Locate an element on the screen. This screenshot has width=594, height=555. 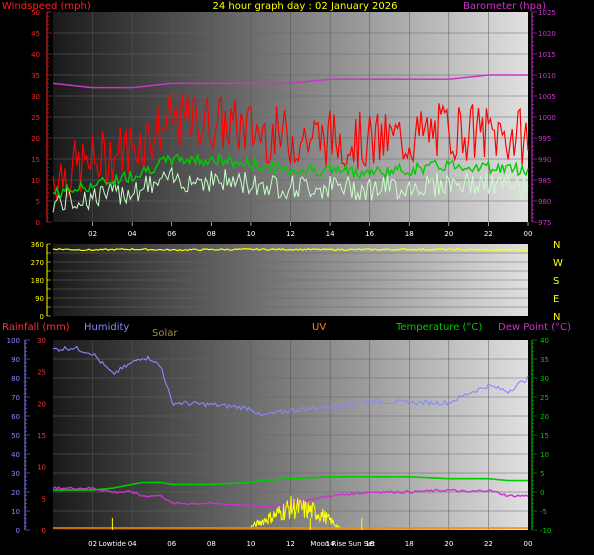
humidity-ticks: 0 10 20 30 40 50 60 70 80 90 100 is located at coordinates (18, 436).